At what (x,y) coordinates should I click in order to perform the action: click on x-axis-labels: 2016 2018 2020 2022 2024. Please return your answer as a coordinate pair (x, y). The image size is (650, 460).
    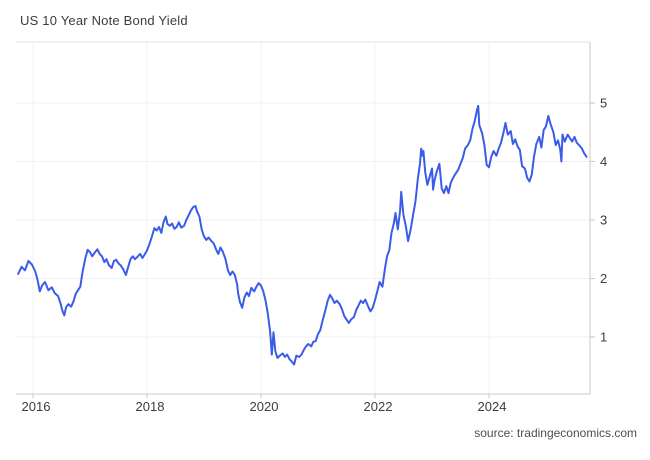
    Looking at the image, I should click on (264, 406).